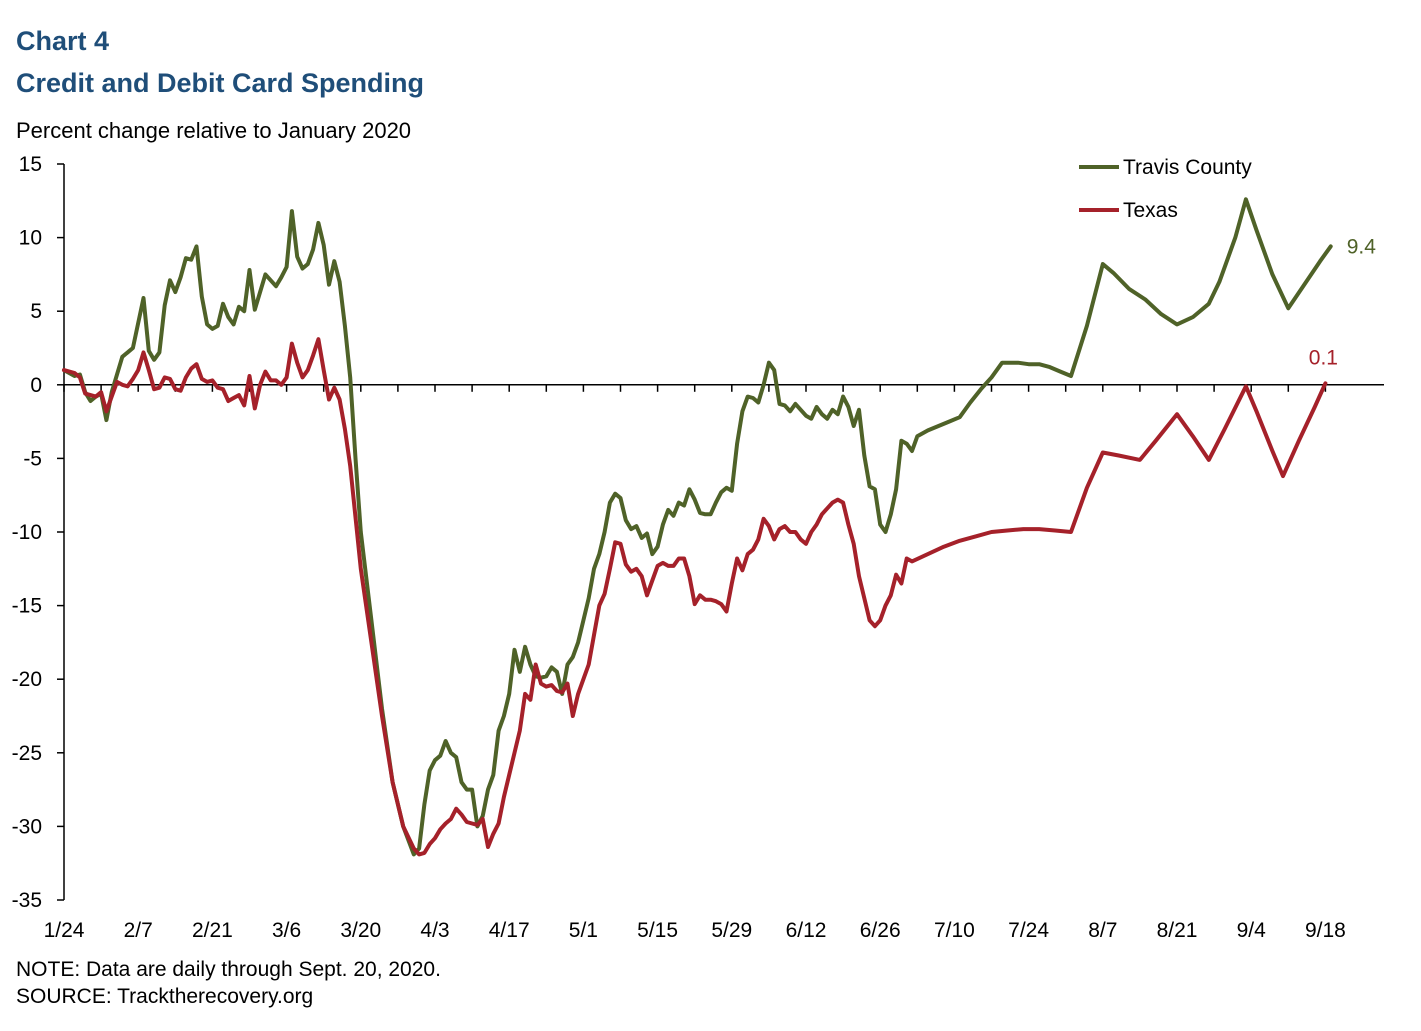 The width and height of the screenshot is (1421, 1031). I want to click on y-tick-label: 15, so click(30, 164).